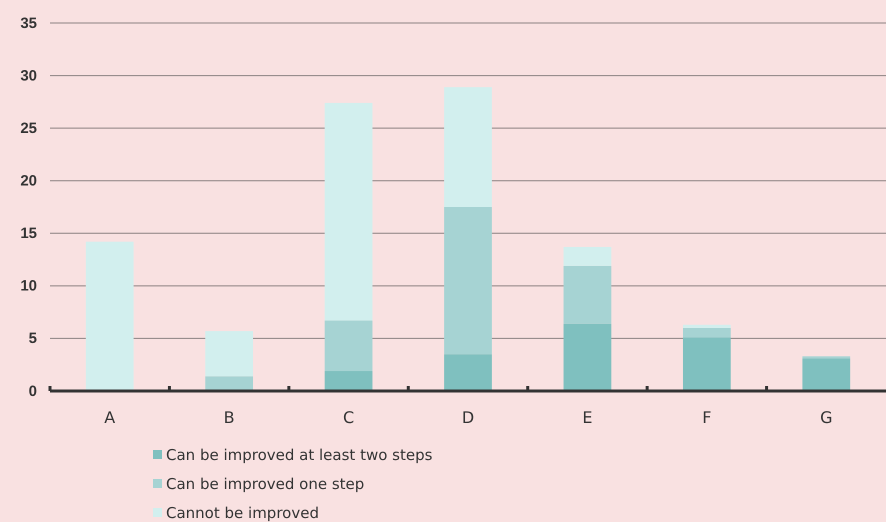 The image size is (886, 522). I want to click on y-tick-label: 10, so click(28, 286).